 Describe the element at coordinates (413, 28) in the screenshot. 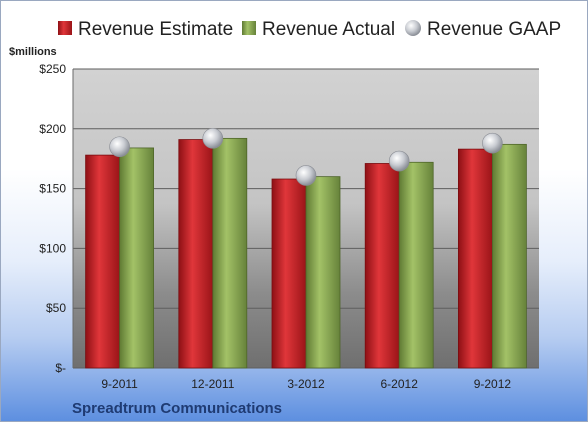

I see `legend-swatch-revenue-gaap` at that location.